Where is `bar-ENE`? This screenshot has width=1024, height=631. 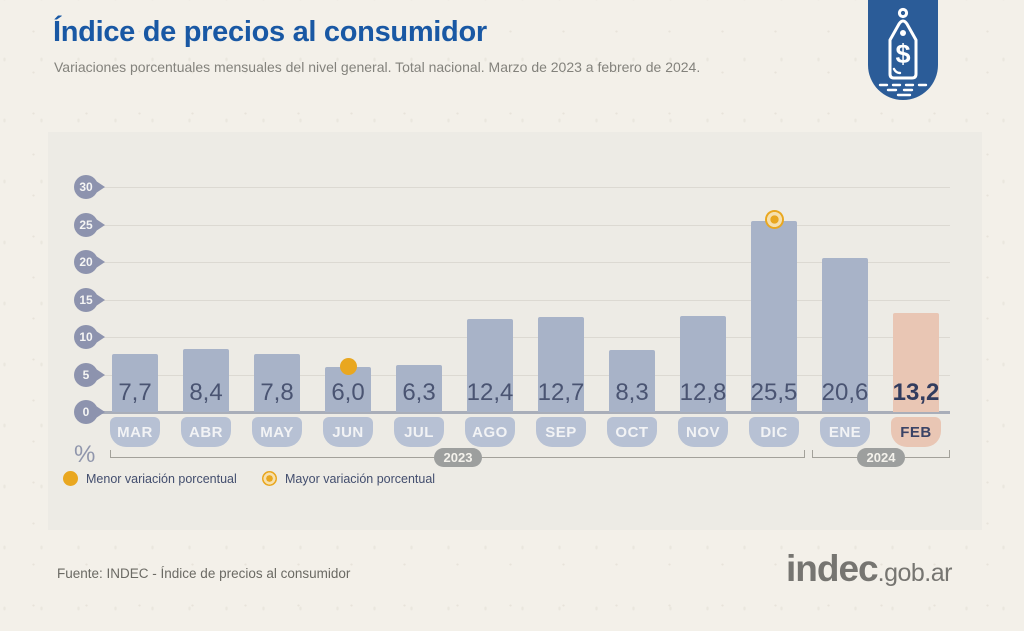 bar-ENE is located at coordinates (845, 334).